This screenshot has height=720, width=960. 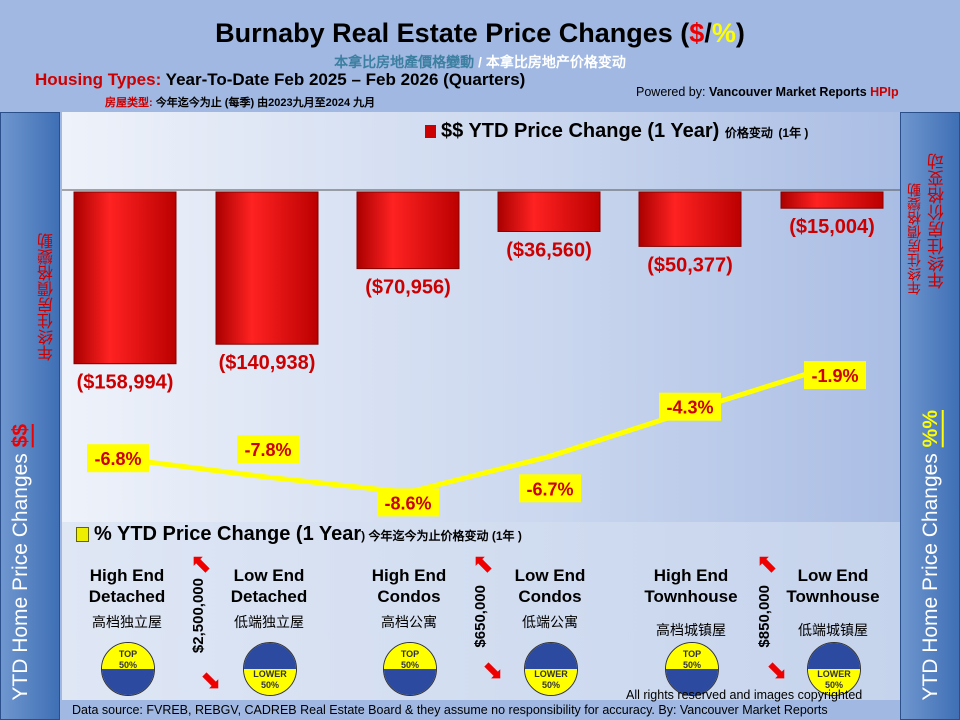 I want to click on pct-label: -8.6%, so click(x=407, y=503).